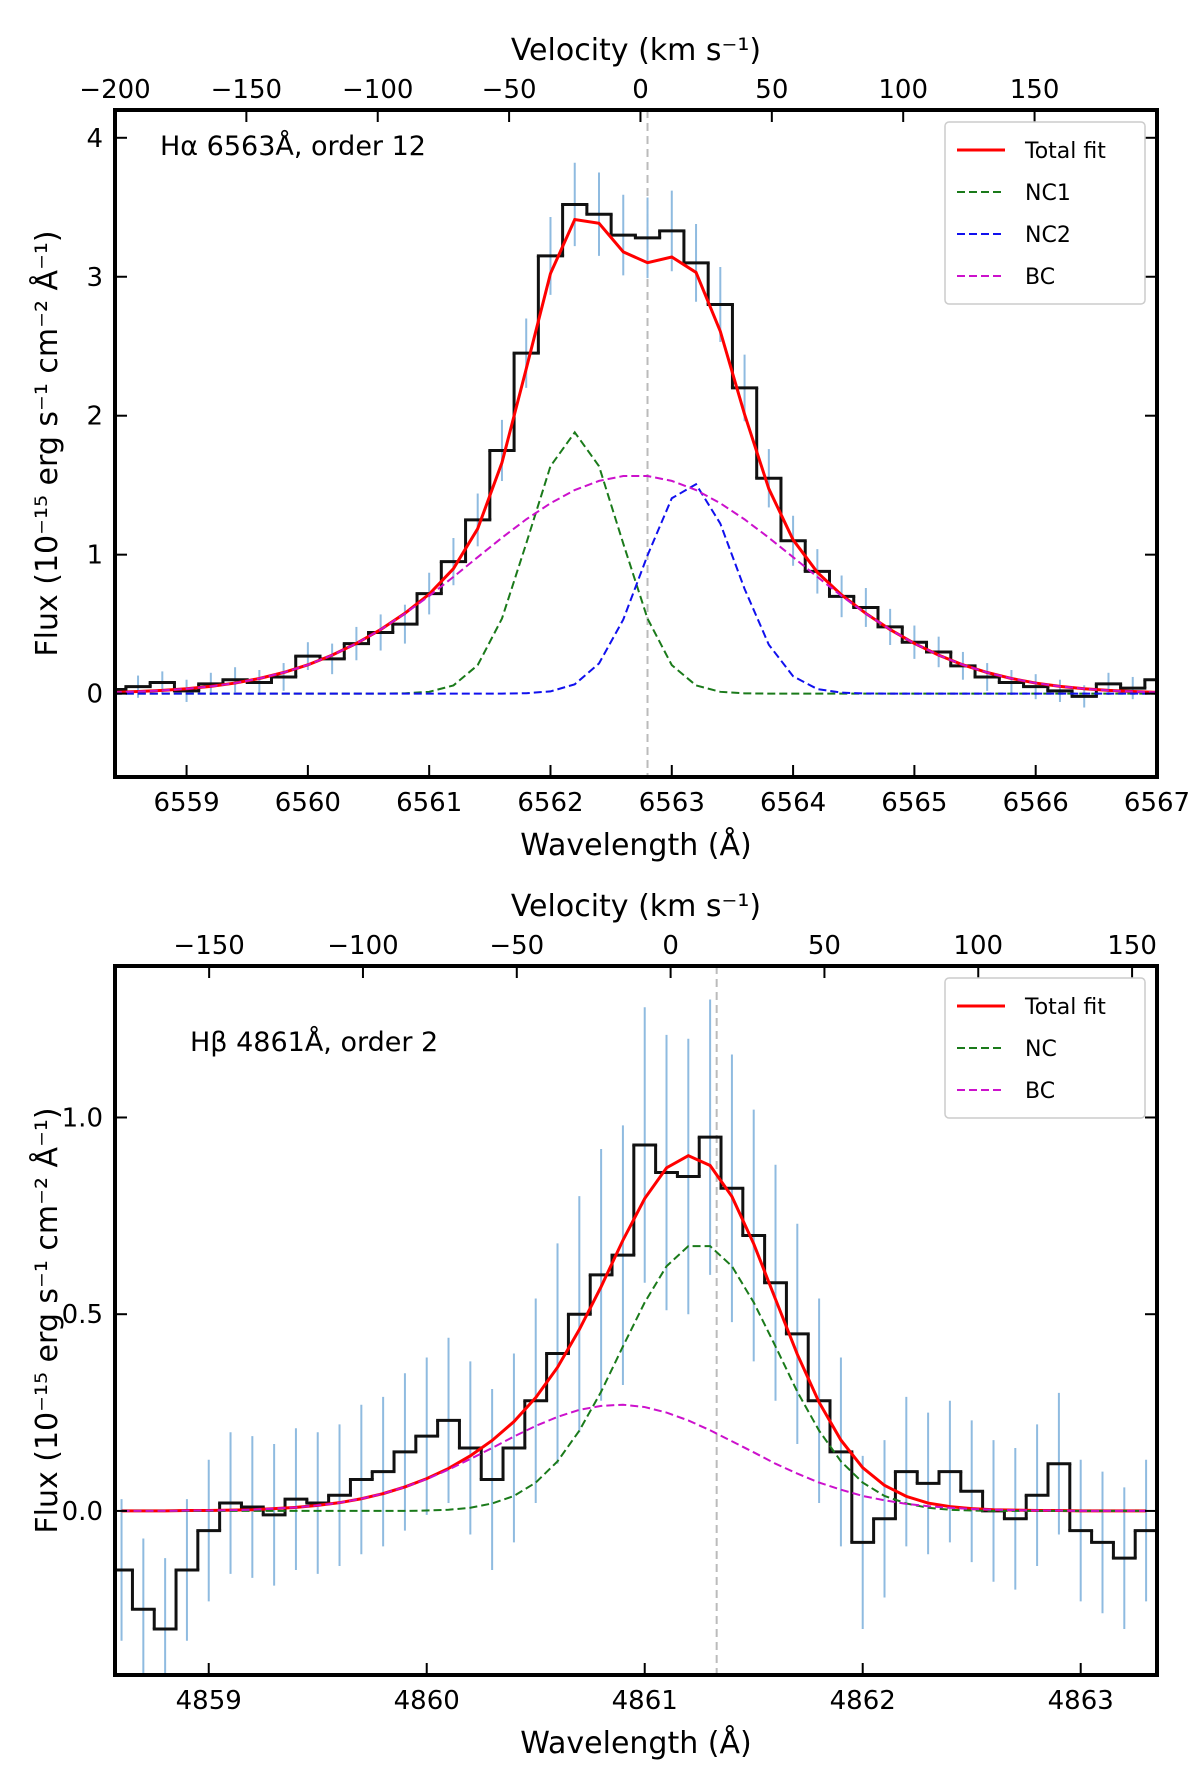 This screenshot has width=1200, height=1782. I want to click on legend-label: NC, so click(1041, 1049).